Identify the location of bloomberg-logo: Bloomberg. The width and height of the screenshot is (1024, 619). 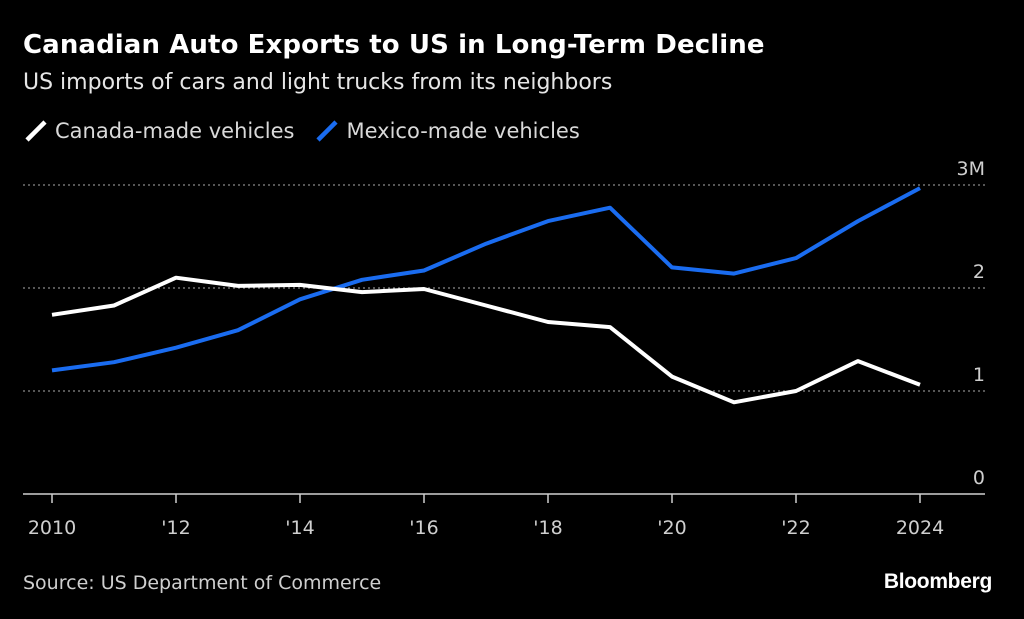
(937, 581).